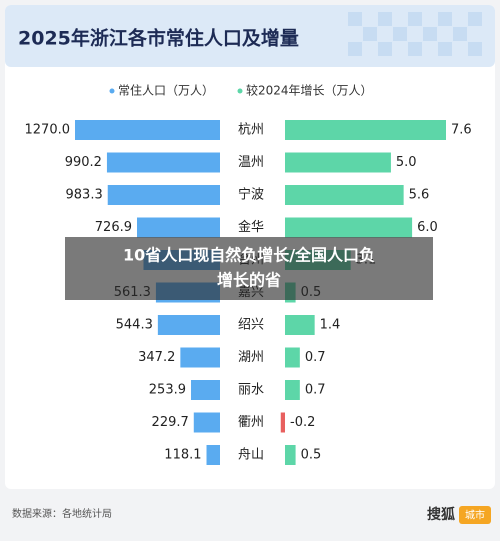 This screenshot has height=541, width=500. What do you see at coordinates (158, 38) in the screenshot?
I see `chart-title: 2025年浙江各市常住人口及增量` at bounding box center [158, 38].